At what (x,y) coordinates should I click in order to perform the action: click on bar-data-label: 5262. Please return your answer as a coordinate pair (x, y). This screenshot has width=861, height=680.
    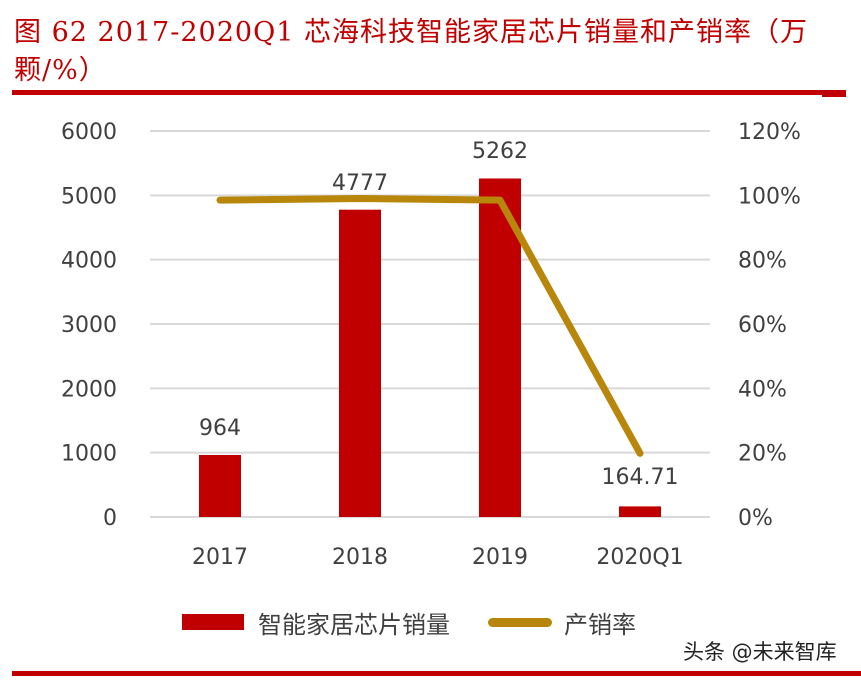
    Looking at the image, I should click on (500, 151).